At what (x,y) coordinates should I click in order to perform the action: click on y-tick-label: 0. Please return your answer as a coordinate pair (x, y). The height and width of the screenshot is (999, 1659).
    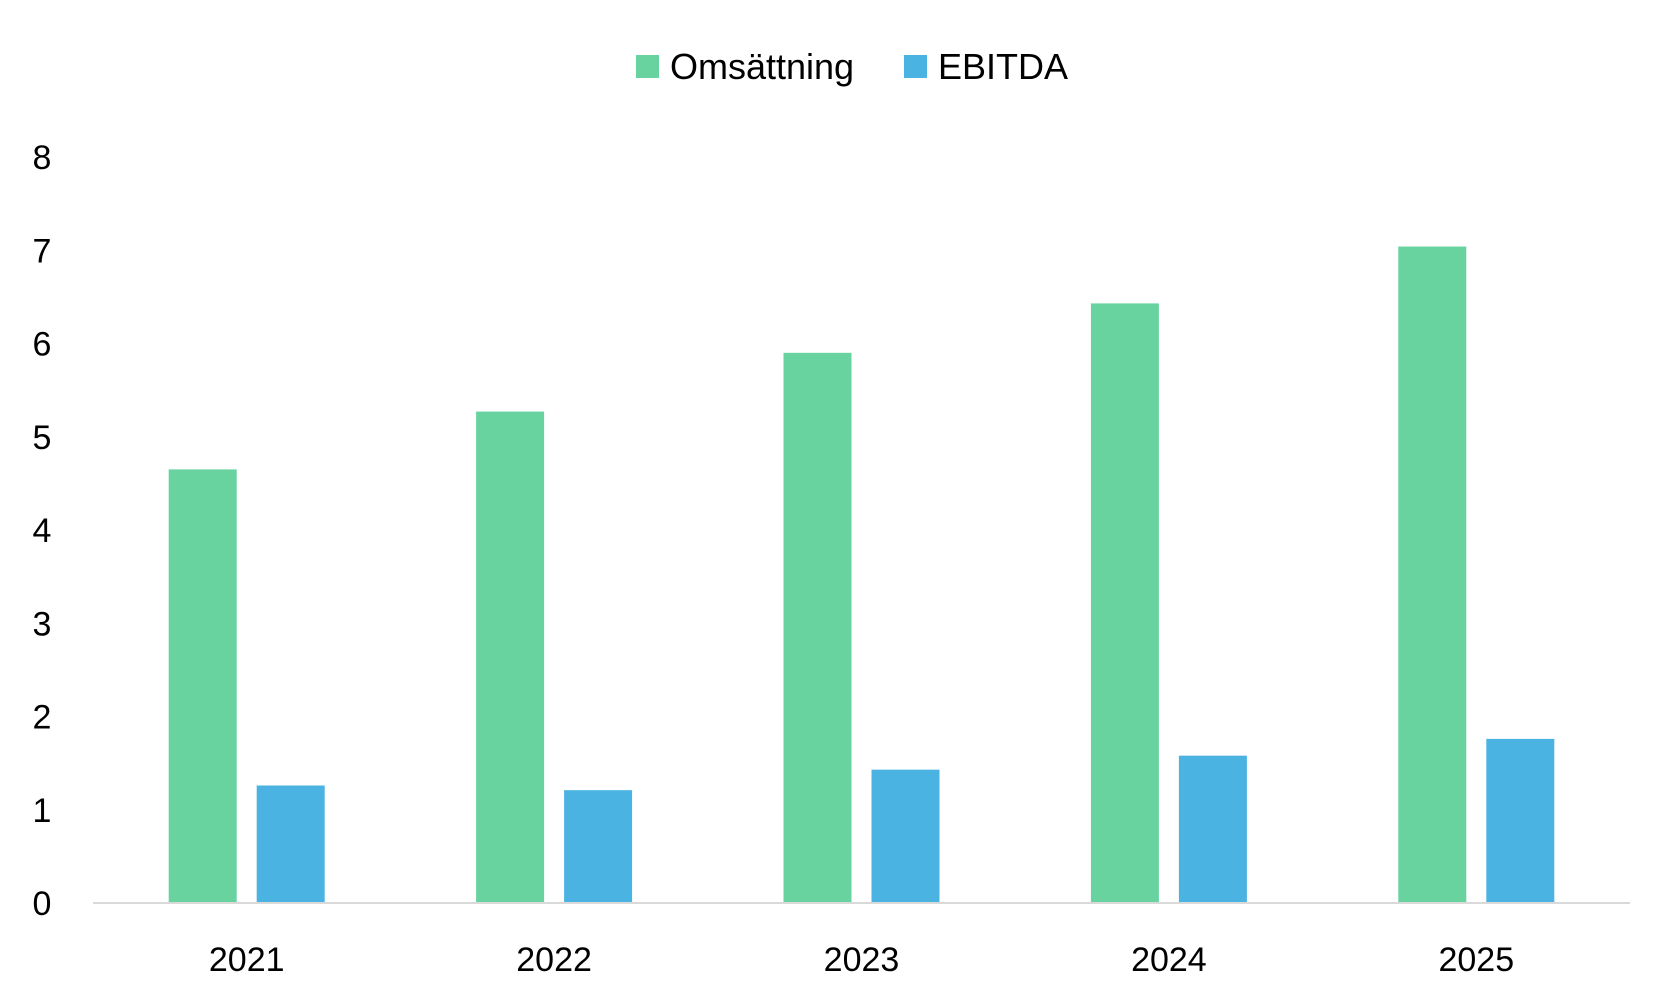
    Looking at the image, I should click on (42, 904).